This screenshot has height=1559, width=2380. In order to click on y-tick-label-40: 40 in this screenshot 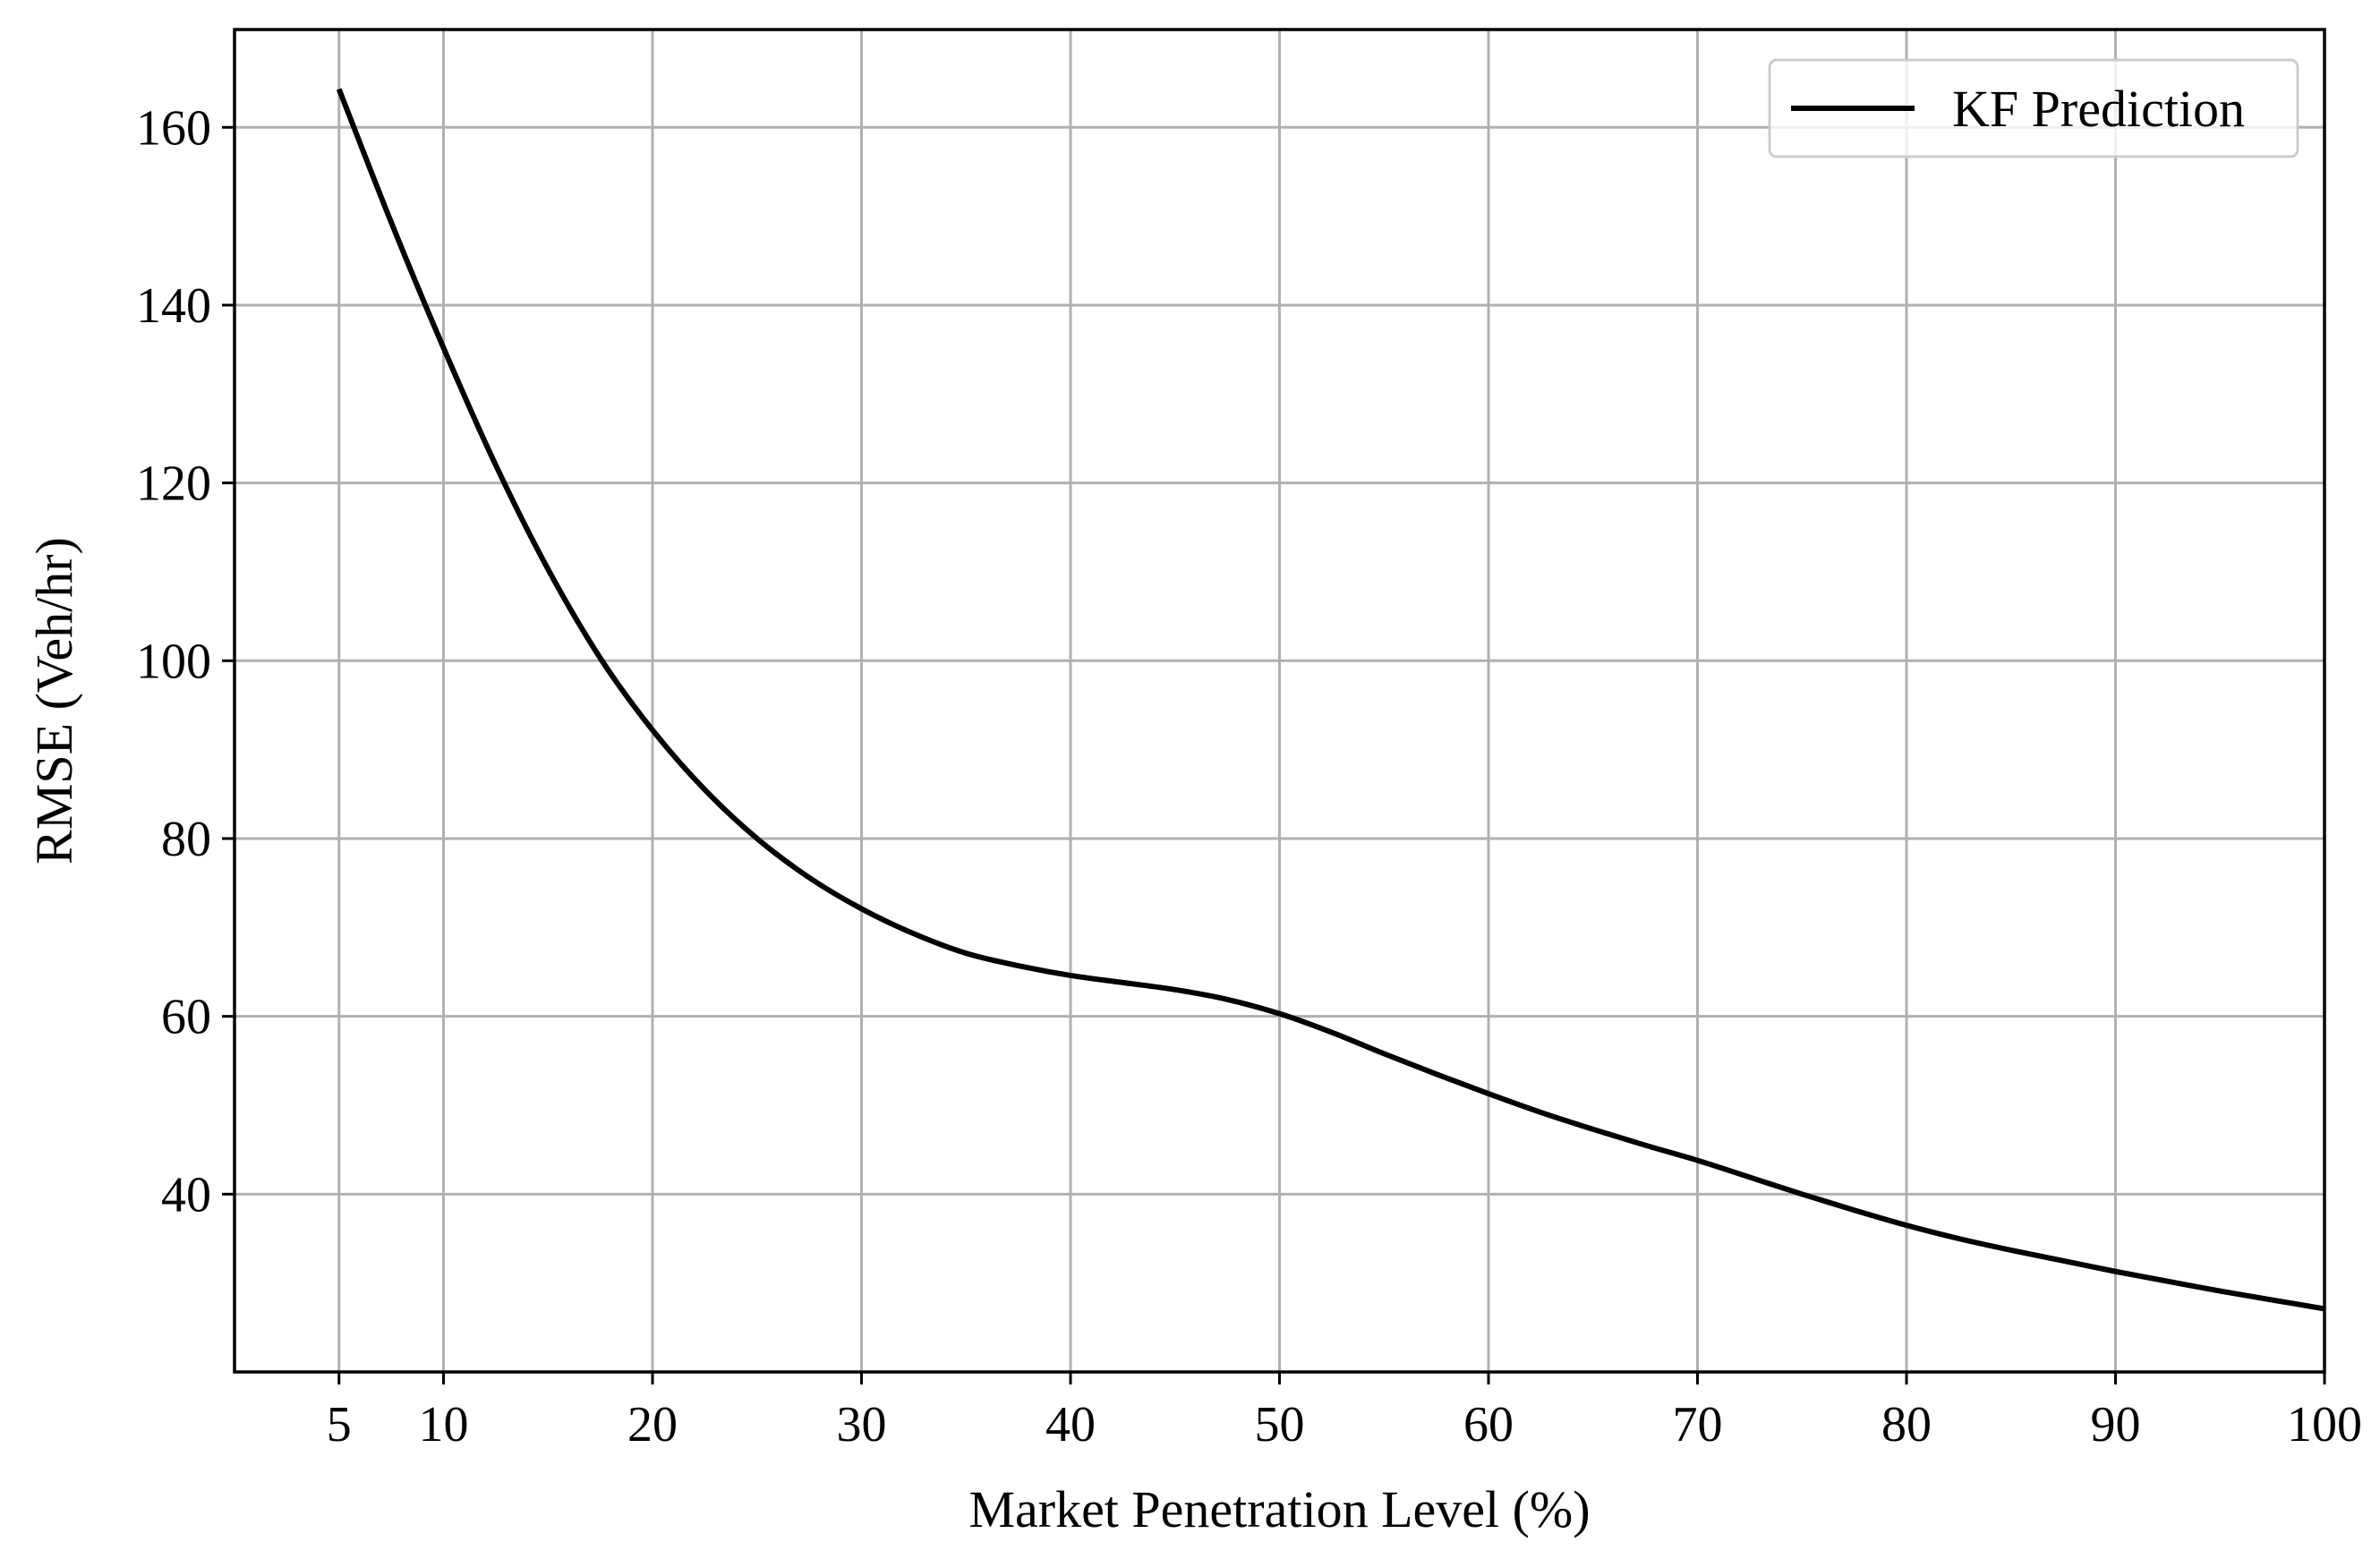, I will do `click(186, 1194)`.